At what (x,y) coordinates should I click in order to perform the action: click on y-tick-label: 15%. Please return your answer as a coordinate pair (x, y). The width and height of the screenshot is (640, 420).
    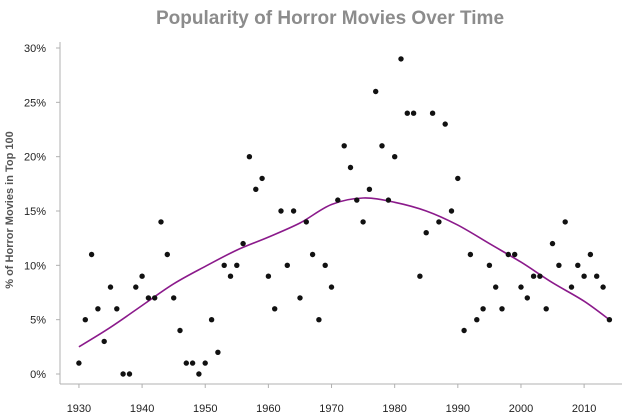
    Looking at the image, I should click on (35, 212).